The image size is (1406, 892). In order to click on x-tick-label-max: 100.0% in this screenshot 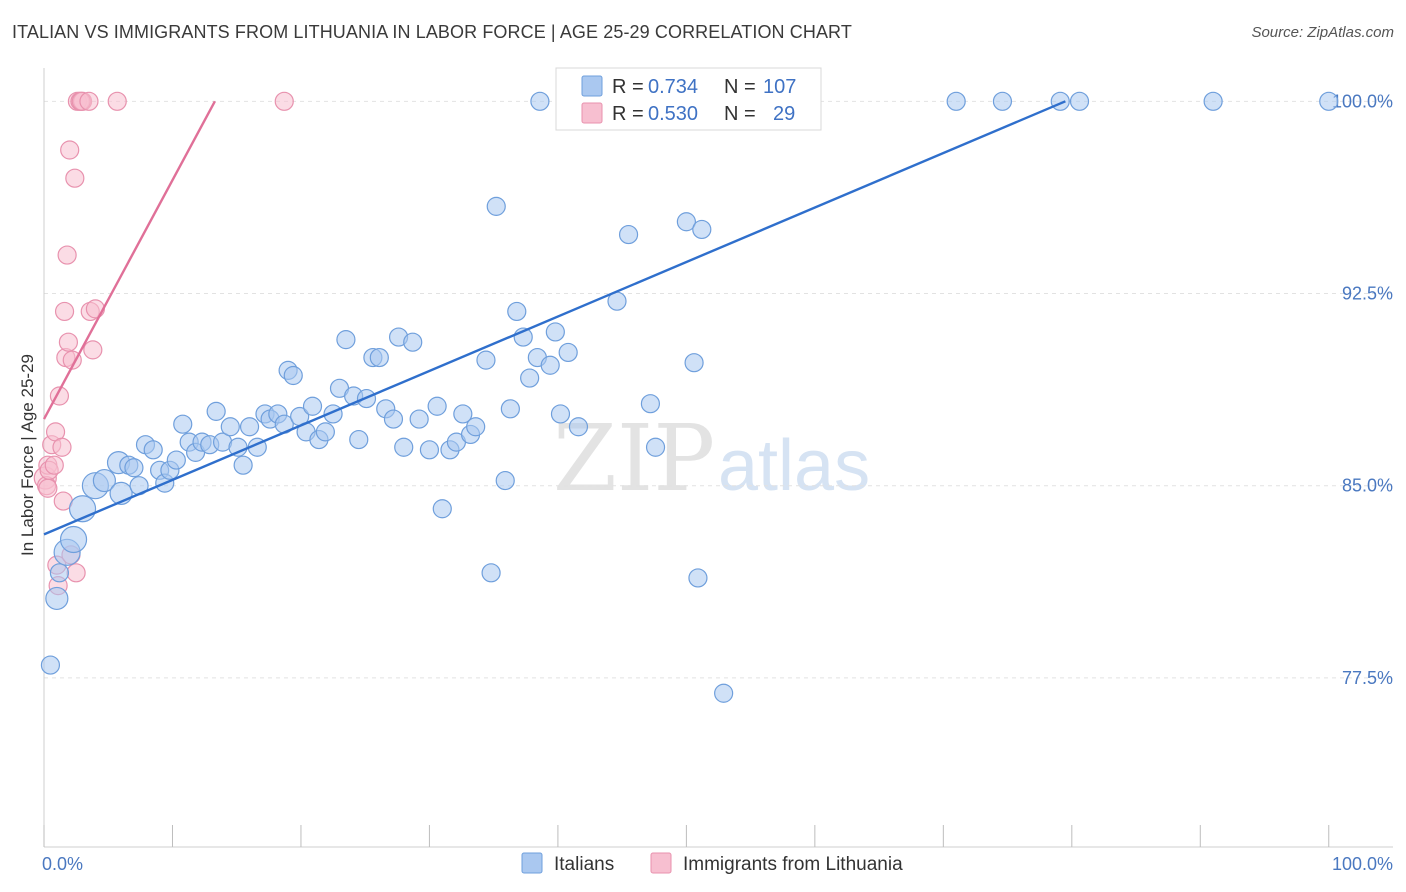, I will do `click(1362, 864)`.